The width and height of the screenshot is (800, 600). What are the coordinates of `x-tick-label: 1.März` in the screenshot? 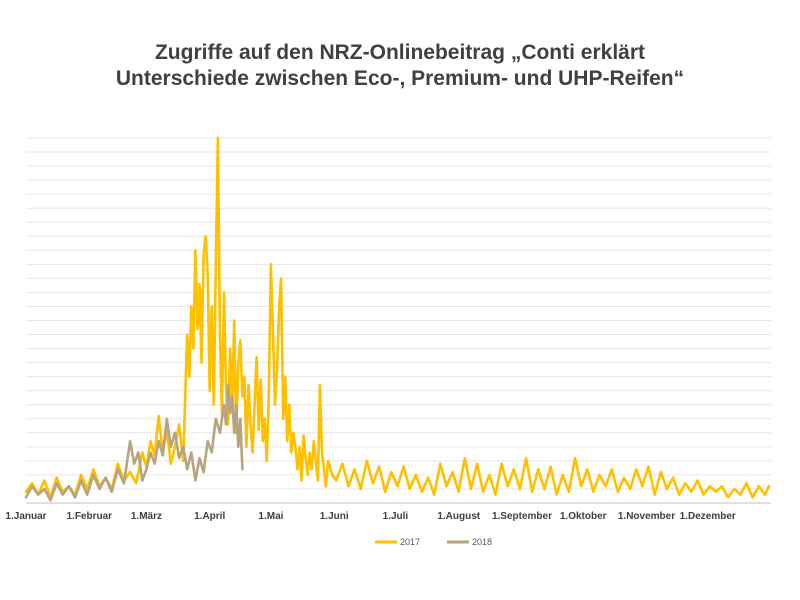 It's located at (146, 516).